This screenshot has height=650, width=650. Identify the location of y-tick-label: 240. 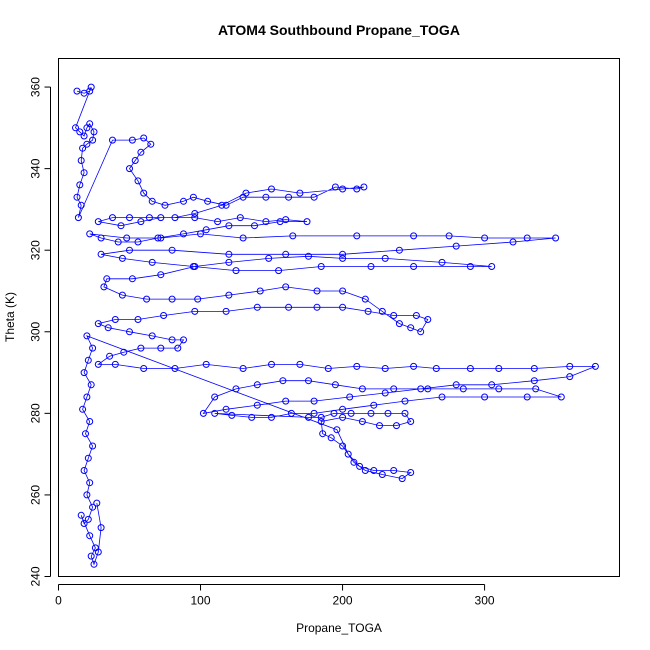
(36, 576).